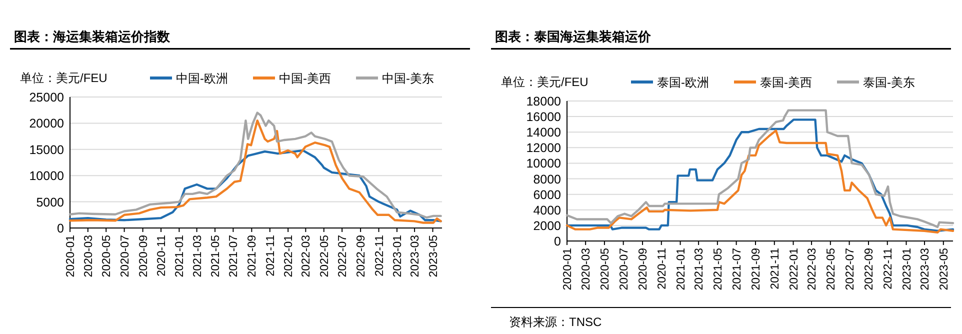 Image resolution: width=962 pixels, height=334 pixels. What do you see at coordinates (547, 210) in the screenshot?
I see `y-tick-label: 4000` at bounding box center [547, 210].